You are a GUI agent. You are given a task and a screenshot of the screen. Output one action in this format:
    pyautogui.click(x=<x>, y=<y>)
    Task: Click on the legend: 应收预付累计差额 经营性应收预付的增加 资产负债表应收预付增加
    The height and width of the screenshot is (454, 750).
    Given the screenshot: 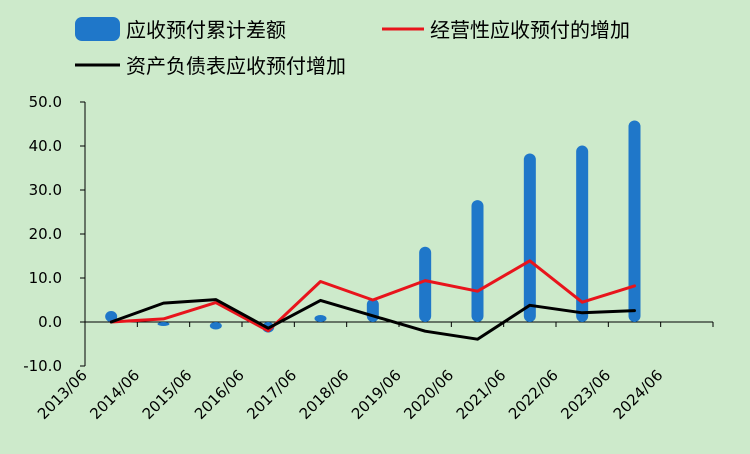 What is the action you would take?
    pyautogui.click(x=352, y=47)
    